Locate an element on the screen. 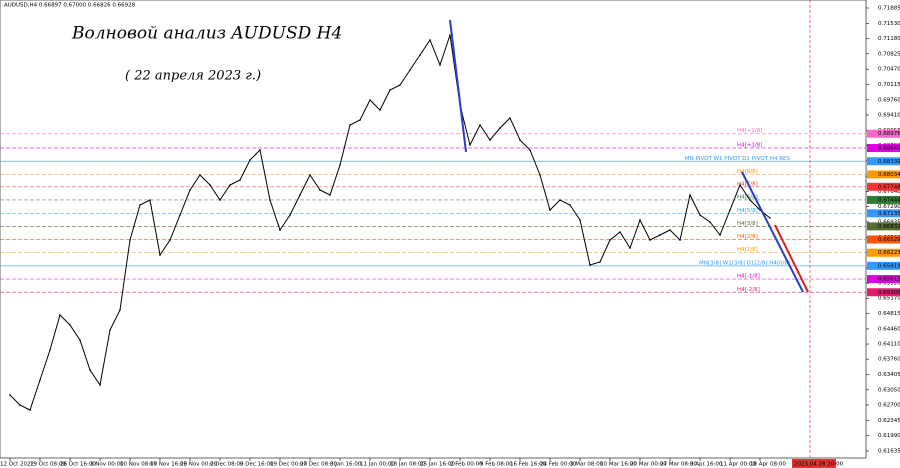 The height and width of the screenshot is (468, 900). x-tick-label: 18 Apr 08:00 is located at coordinates (768, 465).